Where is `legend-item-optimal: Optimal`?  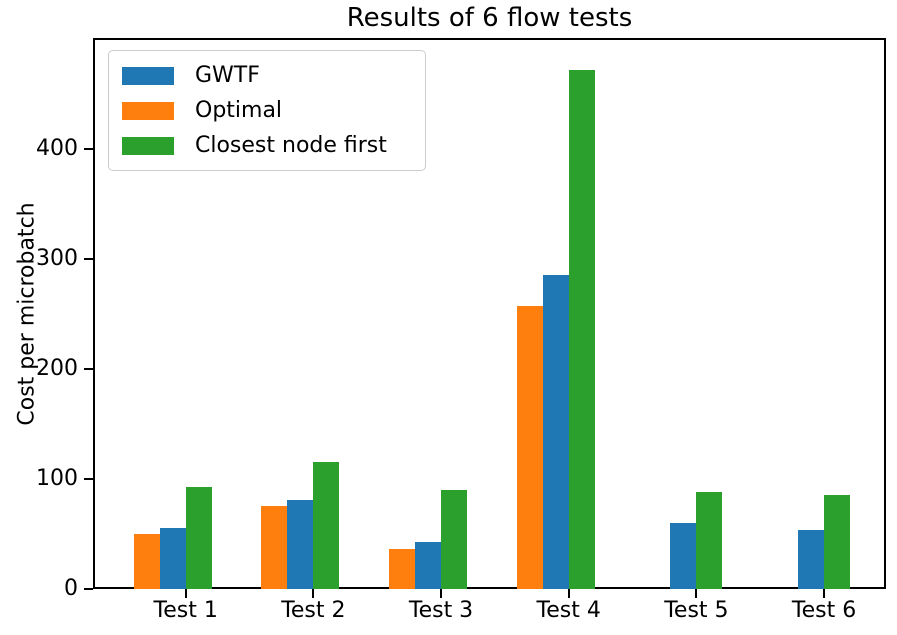
legend-item-optimal: Optimal is located at coordinates (269, 110).